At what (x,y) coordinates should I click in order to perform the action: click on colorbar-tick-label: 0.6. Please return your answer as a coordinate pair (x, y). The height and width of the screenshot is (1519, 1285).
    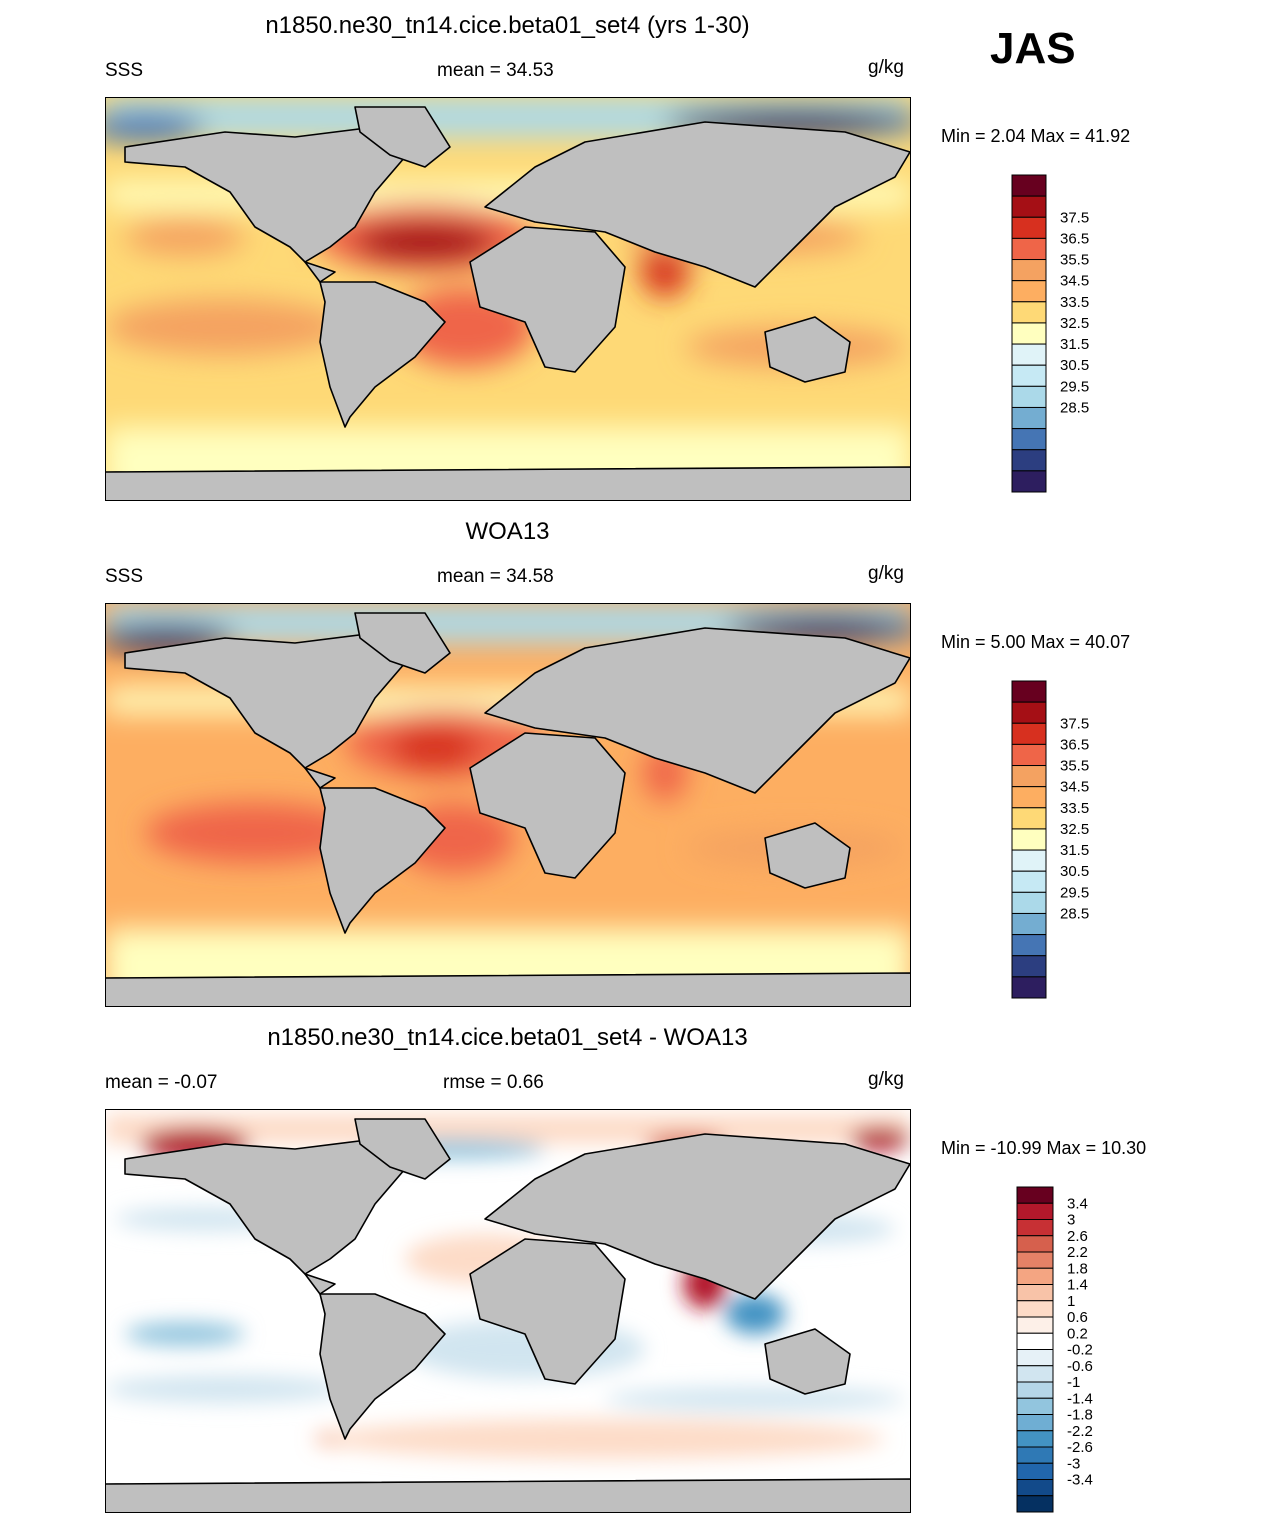
    Looking at the image, I should click on (1077, 1317).